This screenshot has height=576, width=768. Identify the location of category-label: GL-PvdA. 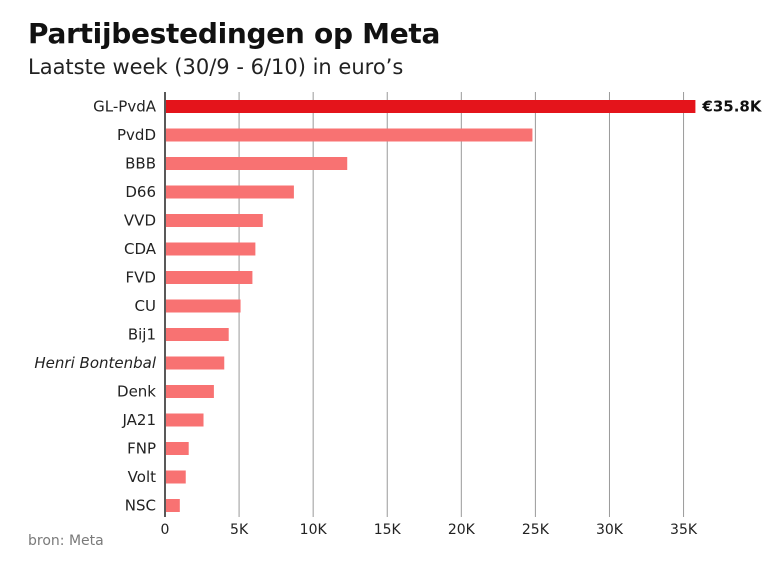
(125, 107).